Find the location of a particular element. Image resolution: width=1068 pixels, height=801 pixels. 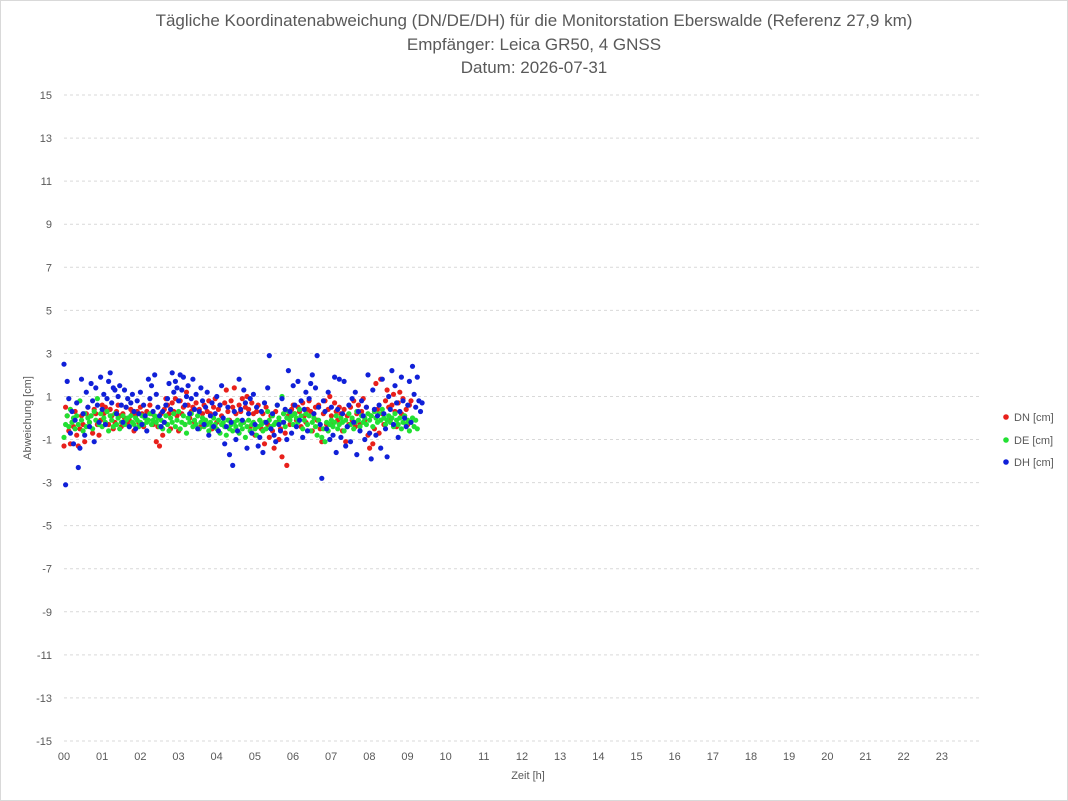

x-tick-label: 21 is located at coordinates (865, 757).